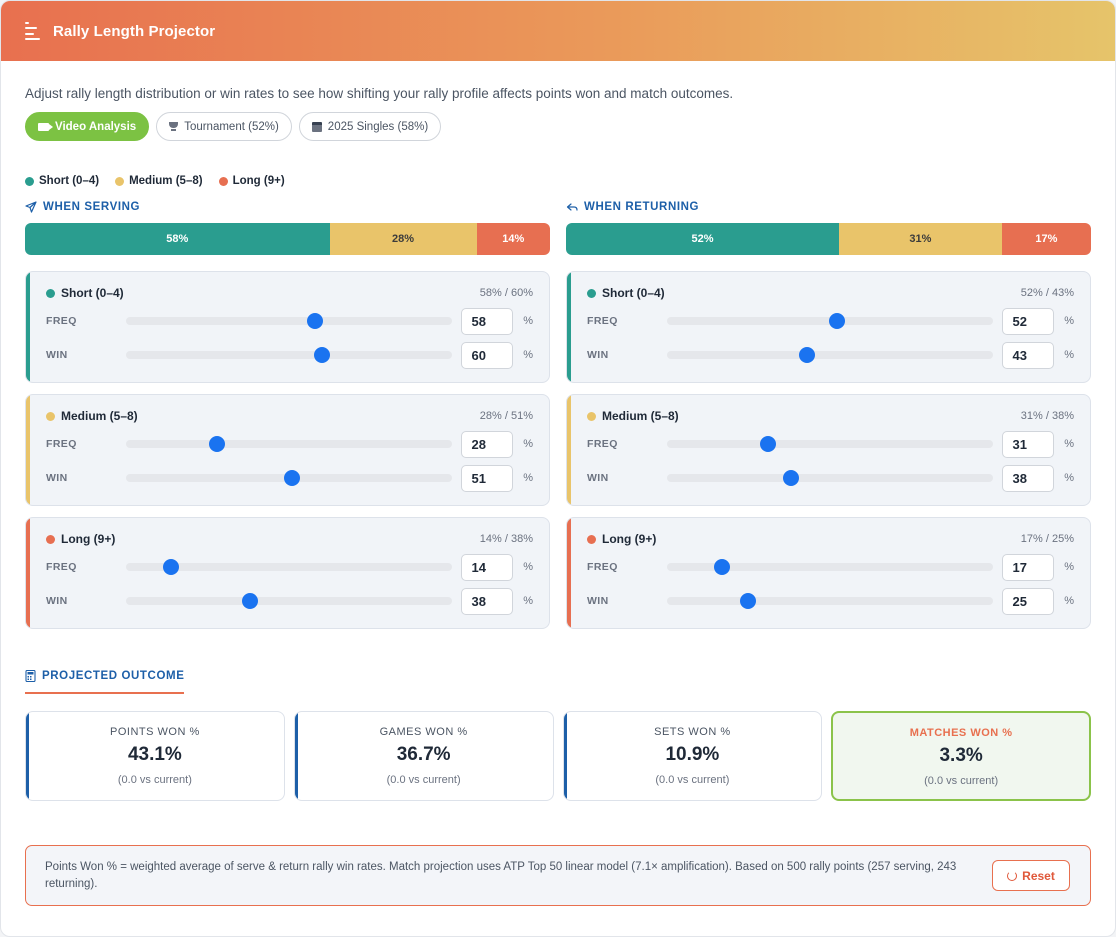 This screenshot has height=937, width=1116. What do you see at coordinates (92, 293) in the screenshot?
I see `category-name: Short (0–4)` at bounding box center [92, 293].